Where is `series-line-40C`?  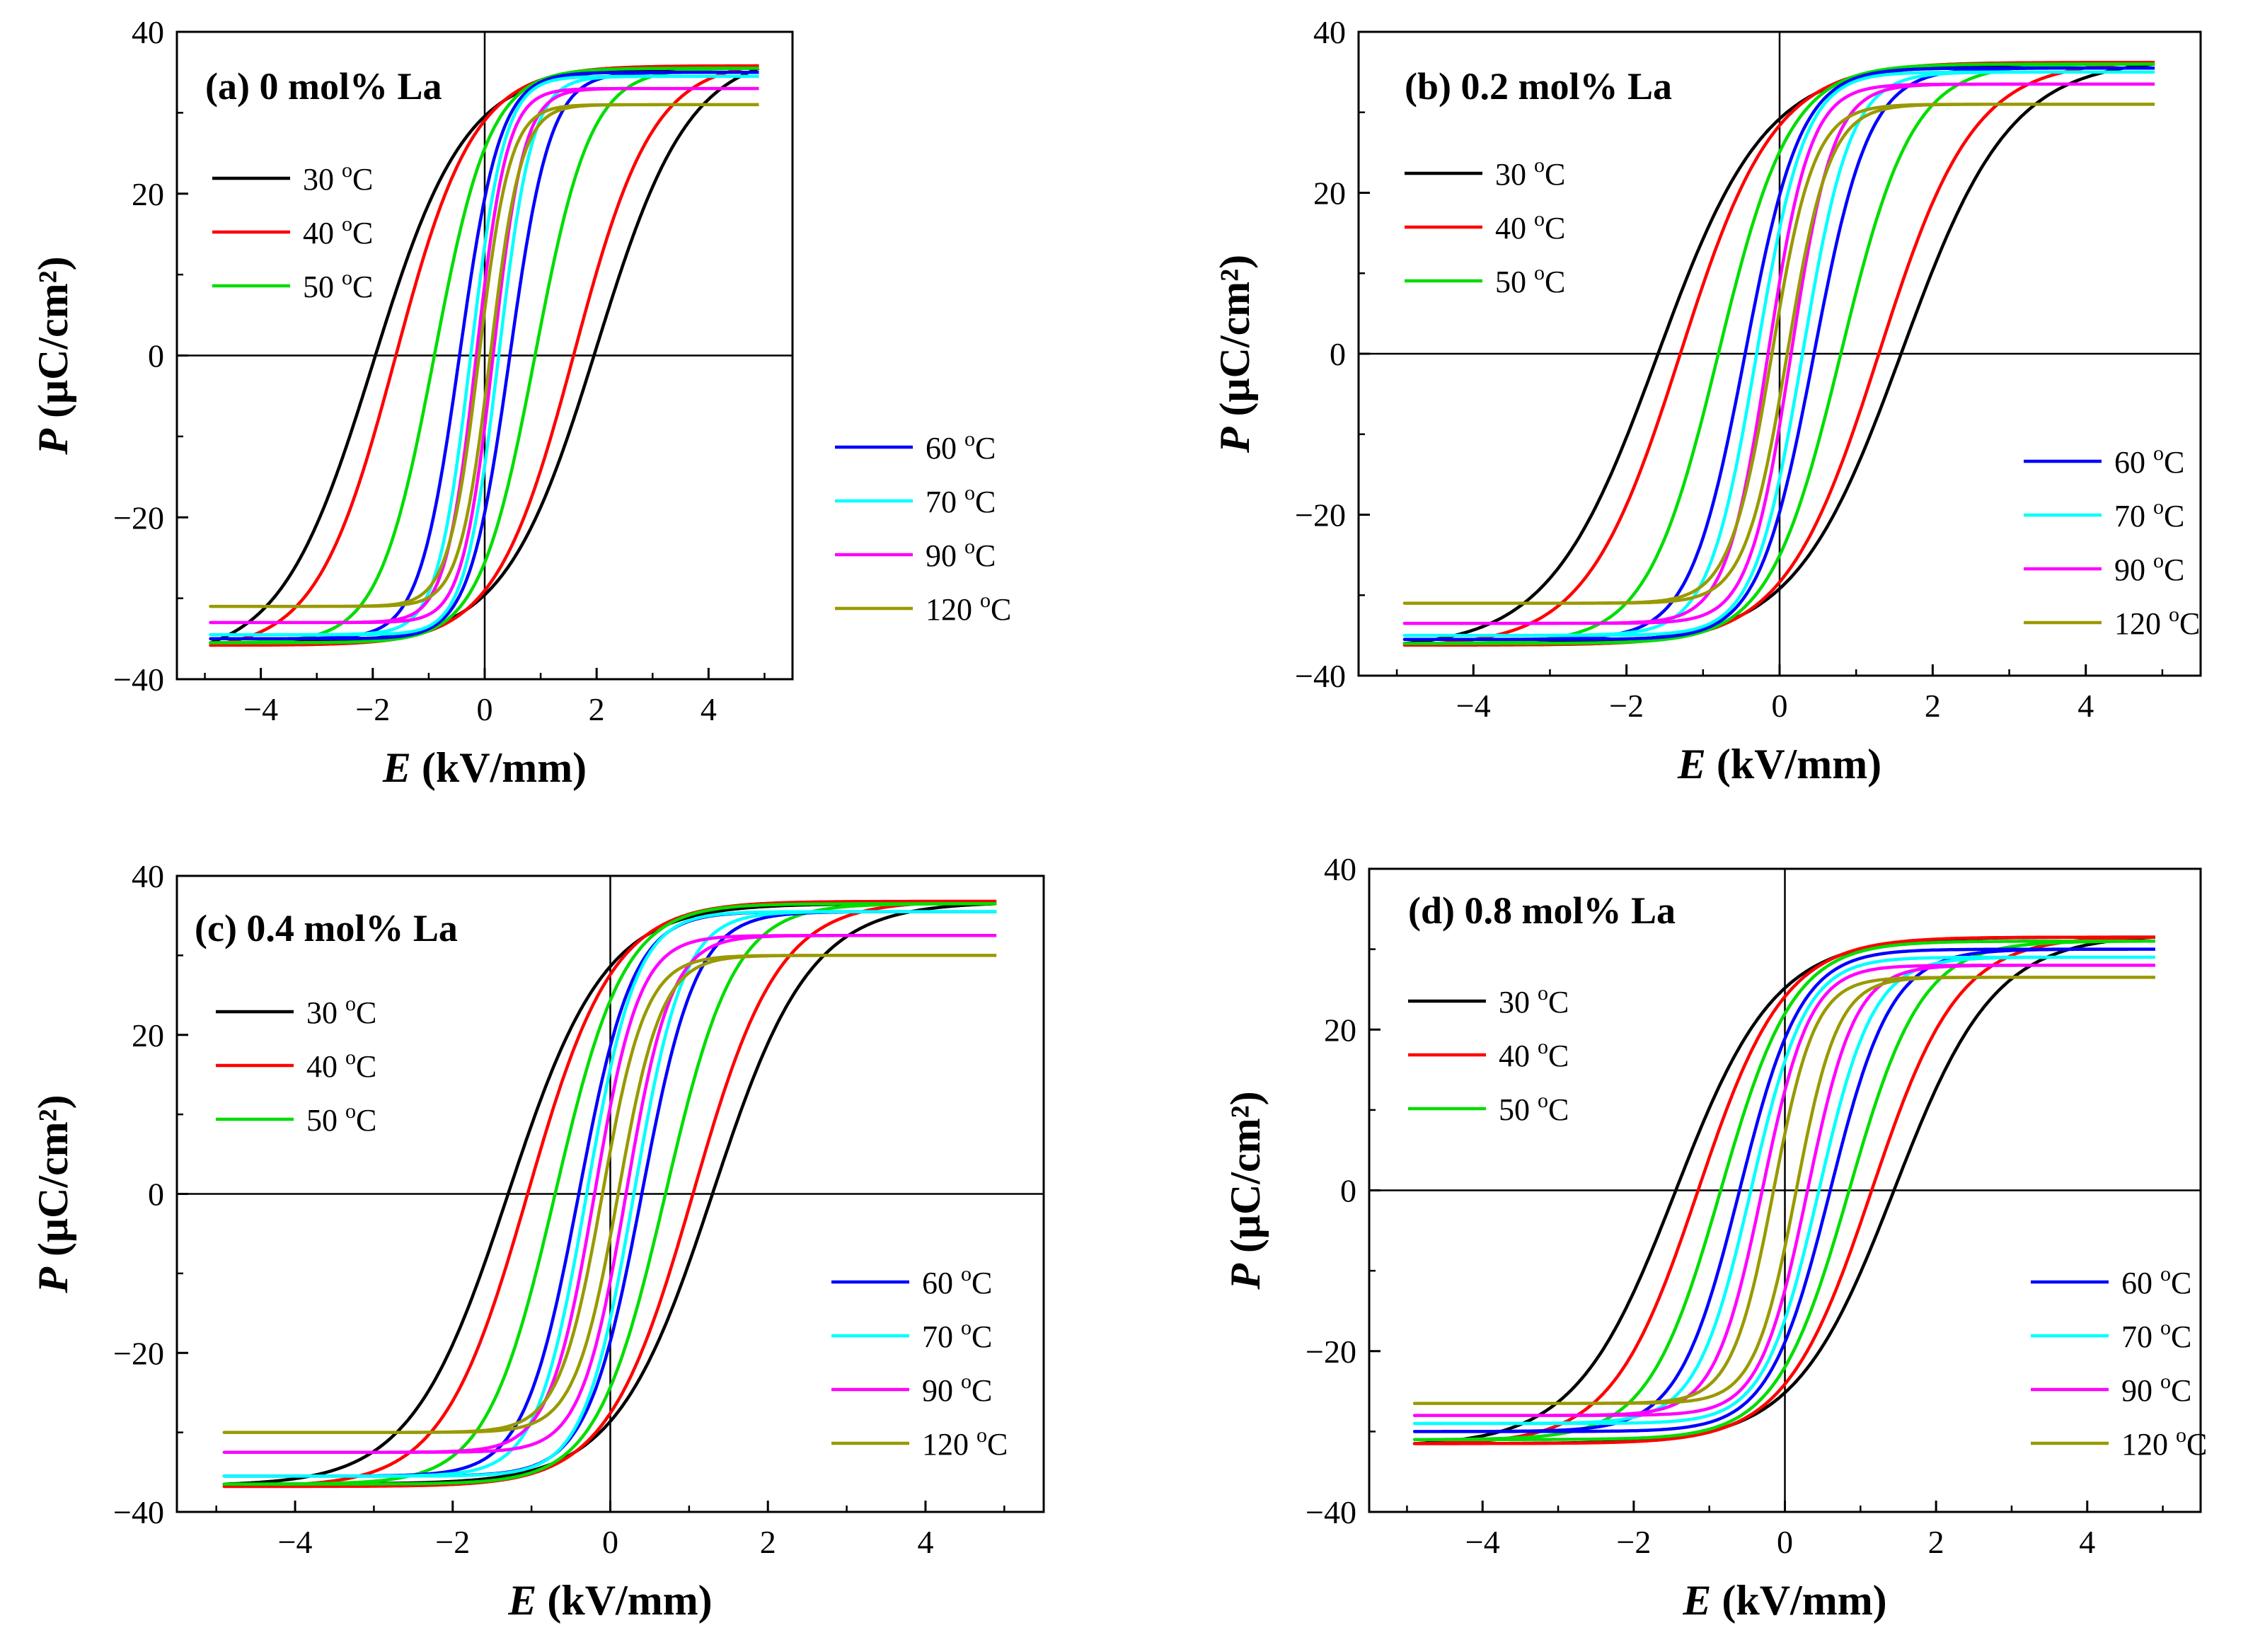
series-line-40C is located at coordinates (1783, 1190).